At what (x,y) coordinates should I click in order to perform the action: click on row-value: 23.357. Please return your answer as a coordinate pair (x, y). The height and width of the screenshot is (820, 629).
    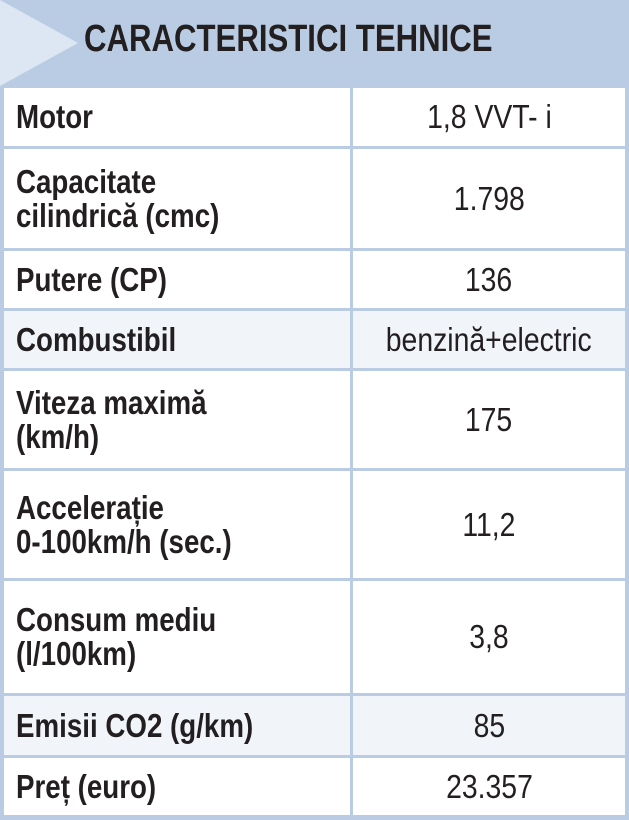
    Looking at the image, I should click on (489, 786).